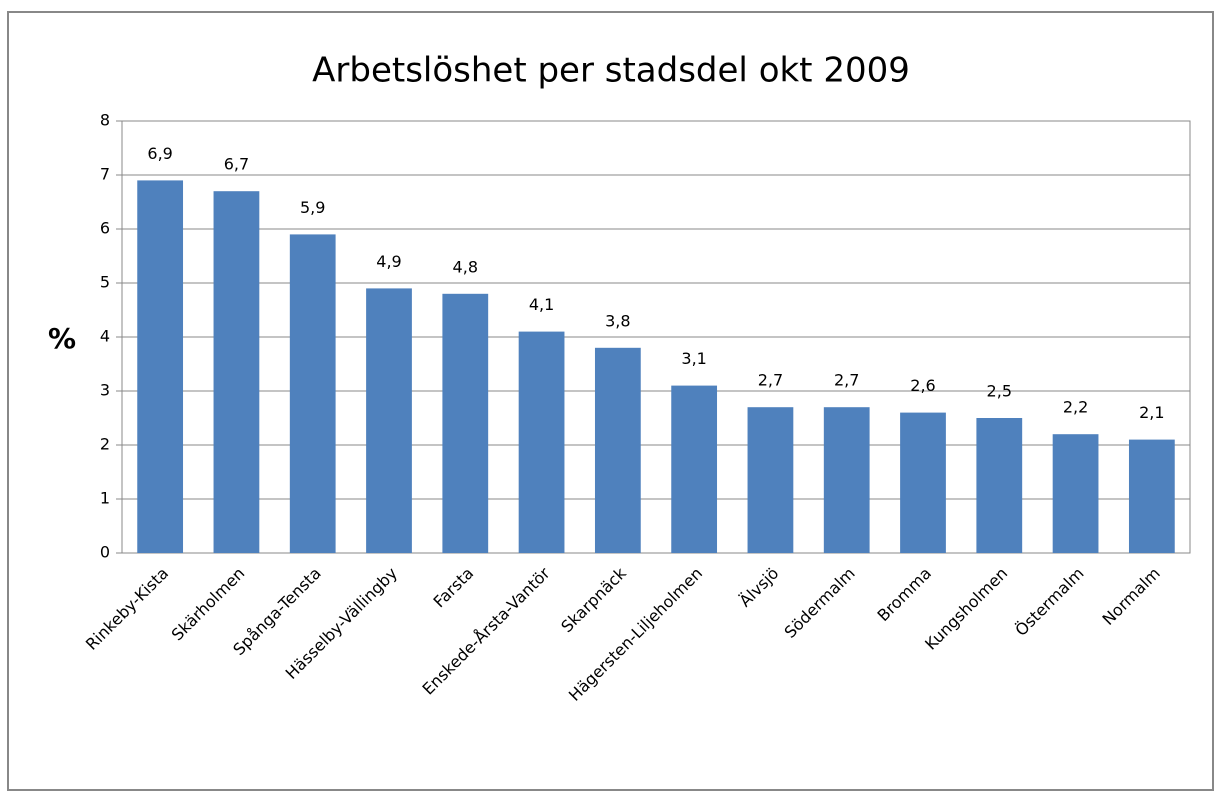  What do you see at coordinates (1151, 412) in the screenshot?
I see `value-label: 2,1` at bounding box center [1151, 412].